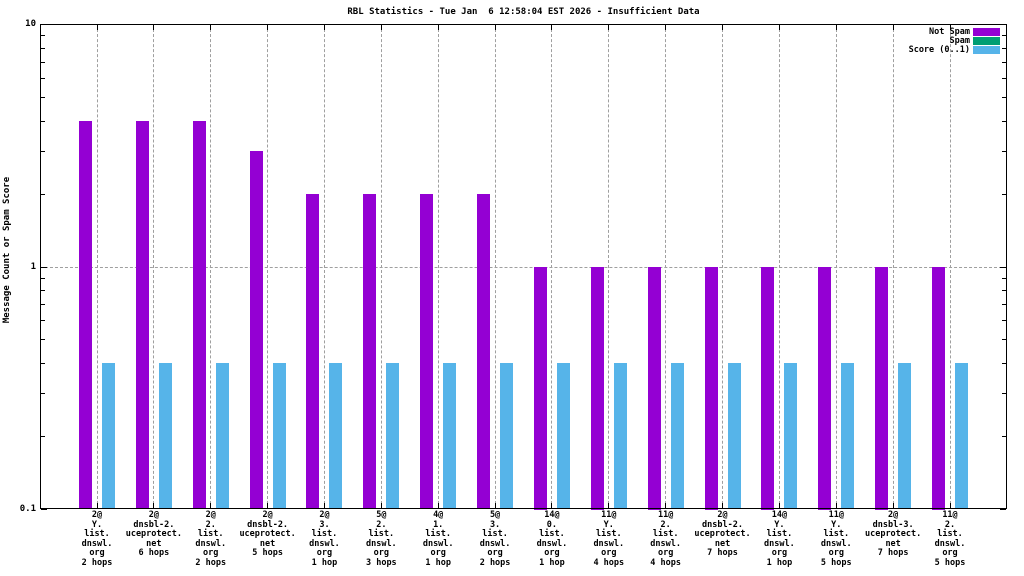 The width and height of the screenshot is (1024, 576). What do you see at coordinates (7, 250) in the screenshot?
I see `y-axis-title: Message Count or Spam Score` at bounding box center [7, 250].